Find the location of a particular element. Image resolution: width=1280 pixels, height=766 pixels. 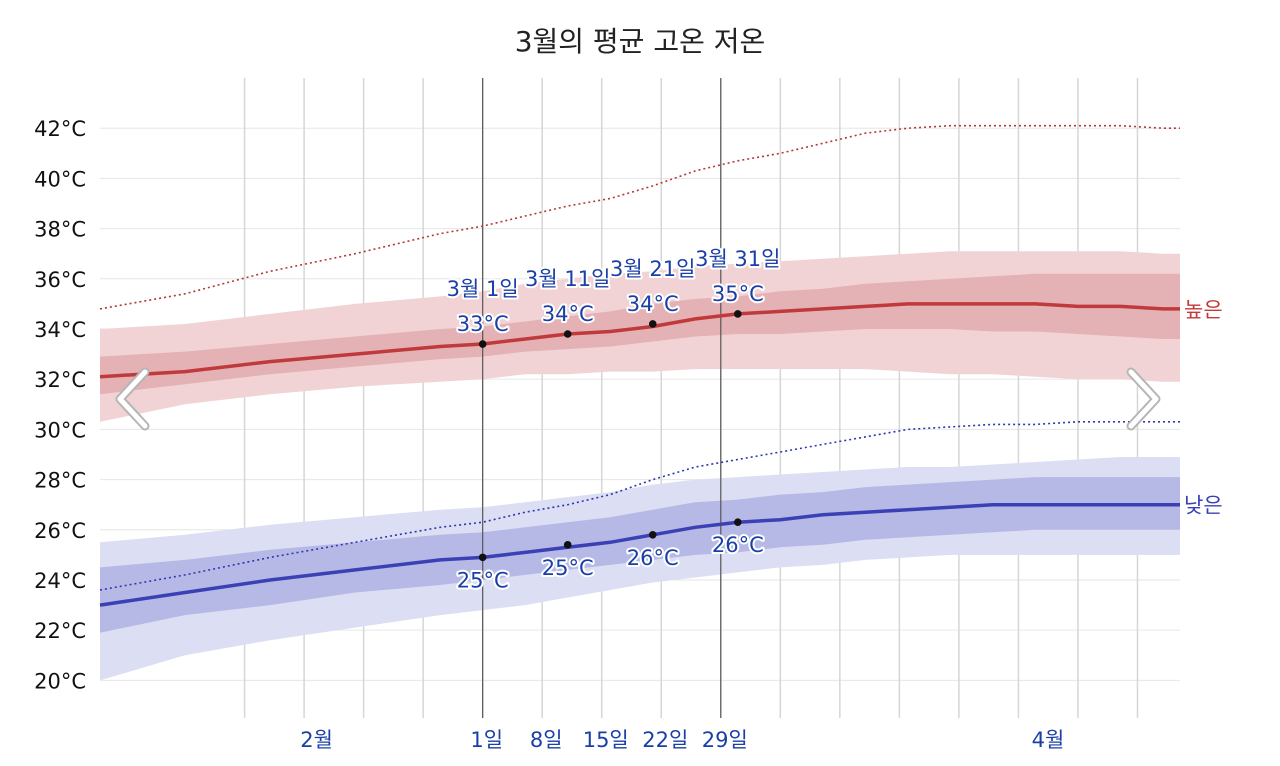

y-tick-label: 26°C is located at coordinates (60, 531).